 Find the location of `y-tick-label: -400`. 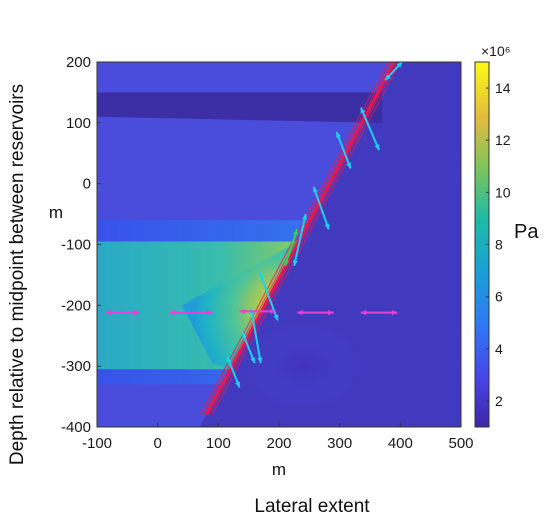

y-tick-label: -400 is located at coordinates (76, 427).